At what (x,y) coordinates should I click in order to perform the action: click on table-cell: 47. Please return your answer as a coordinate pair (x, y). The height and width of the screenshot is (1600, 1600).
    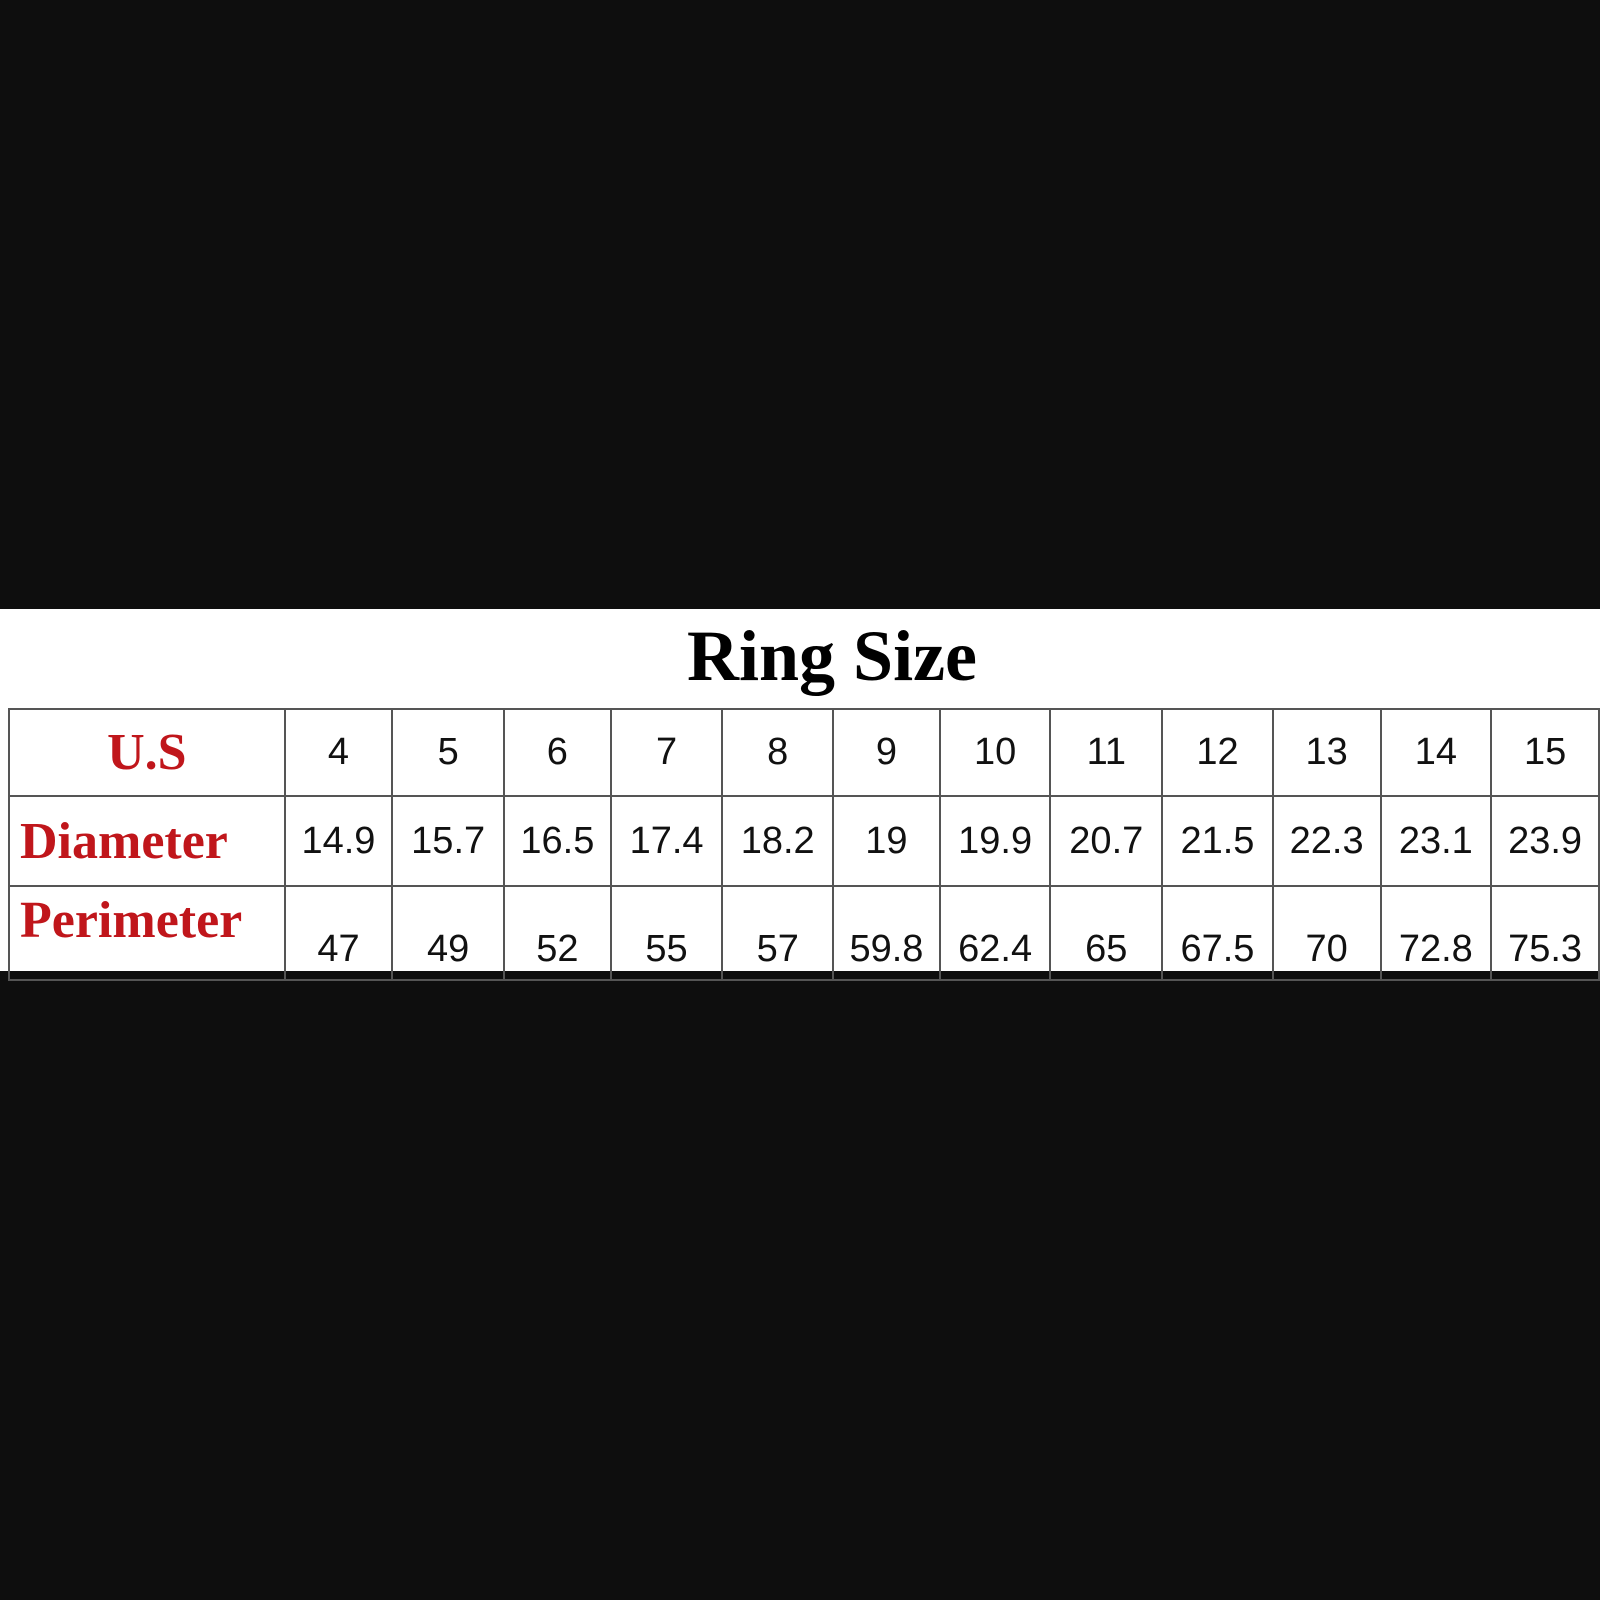
    Looking at the image, I should click on (338, 933).